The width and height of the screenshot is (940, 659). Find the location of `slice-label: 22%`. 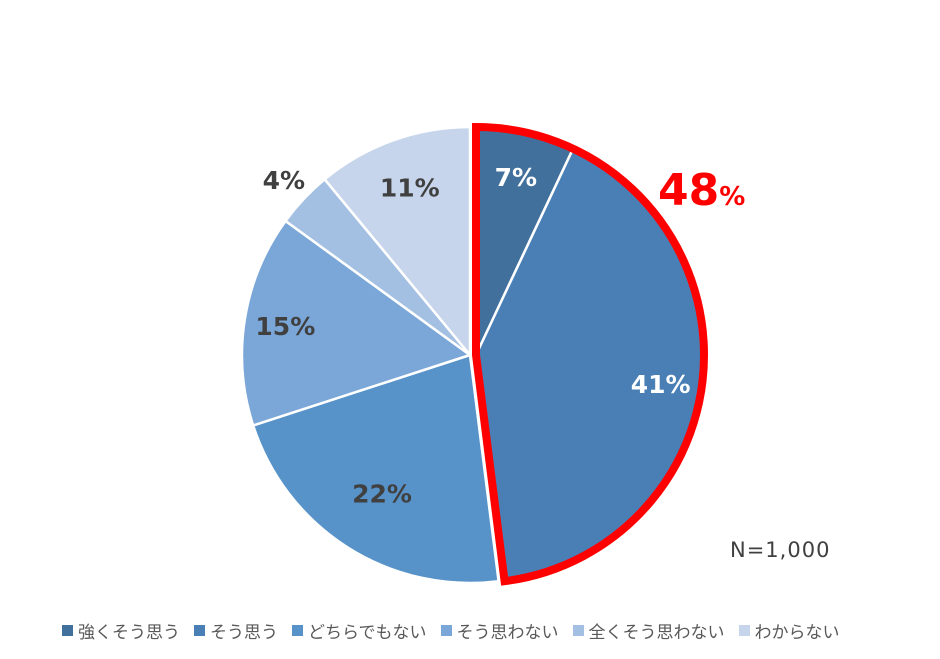

slice-label: 22% is located at coordinates (382, 494).